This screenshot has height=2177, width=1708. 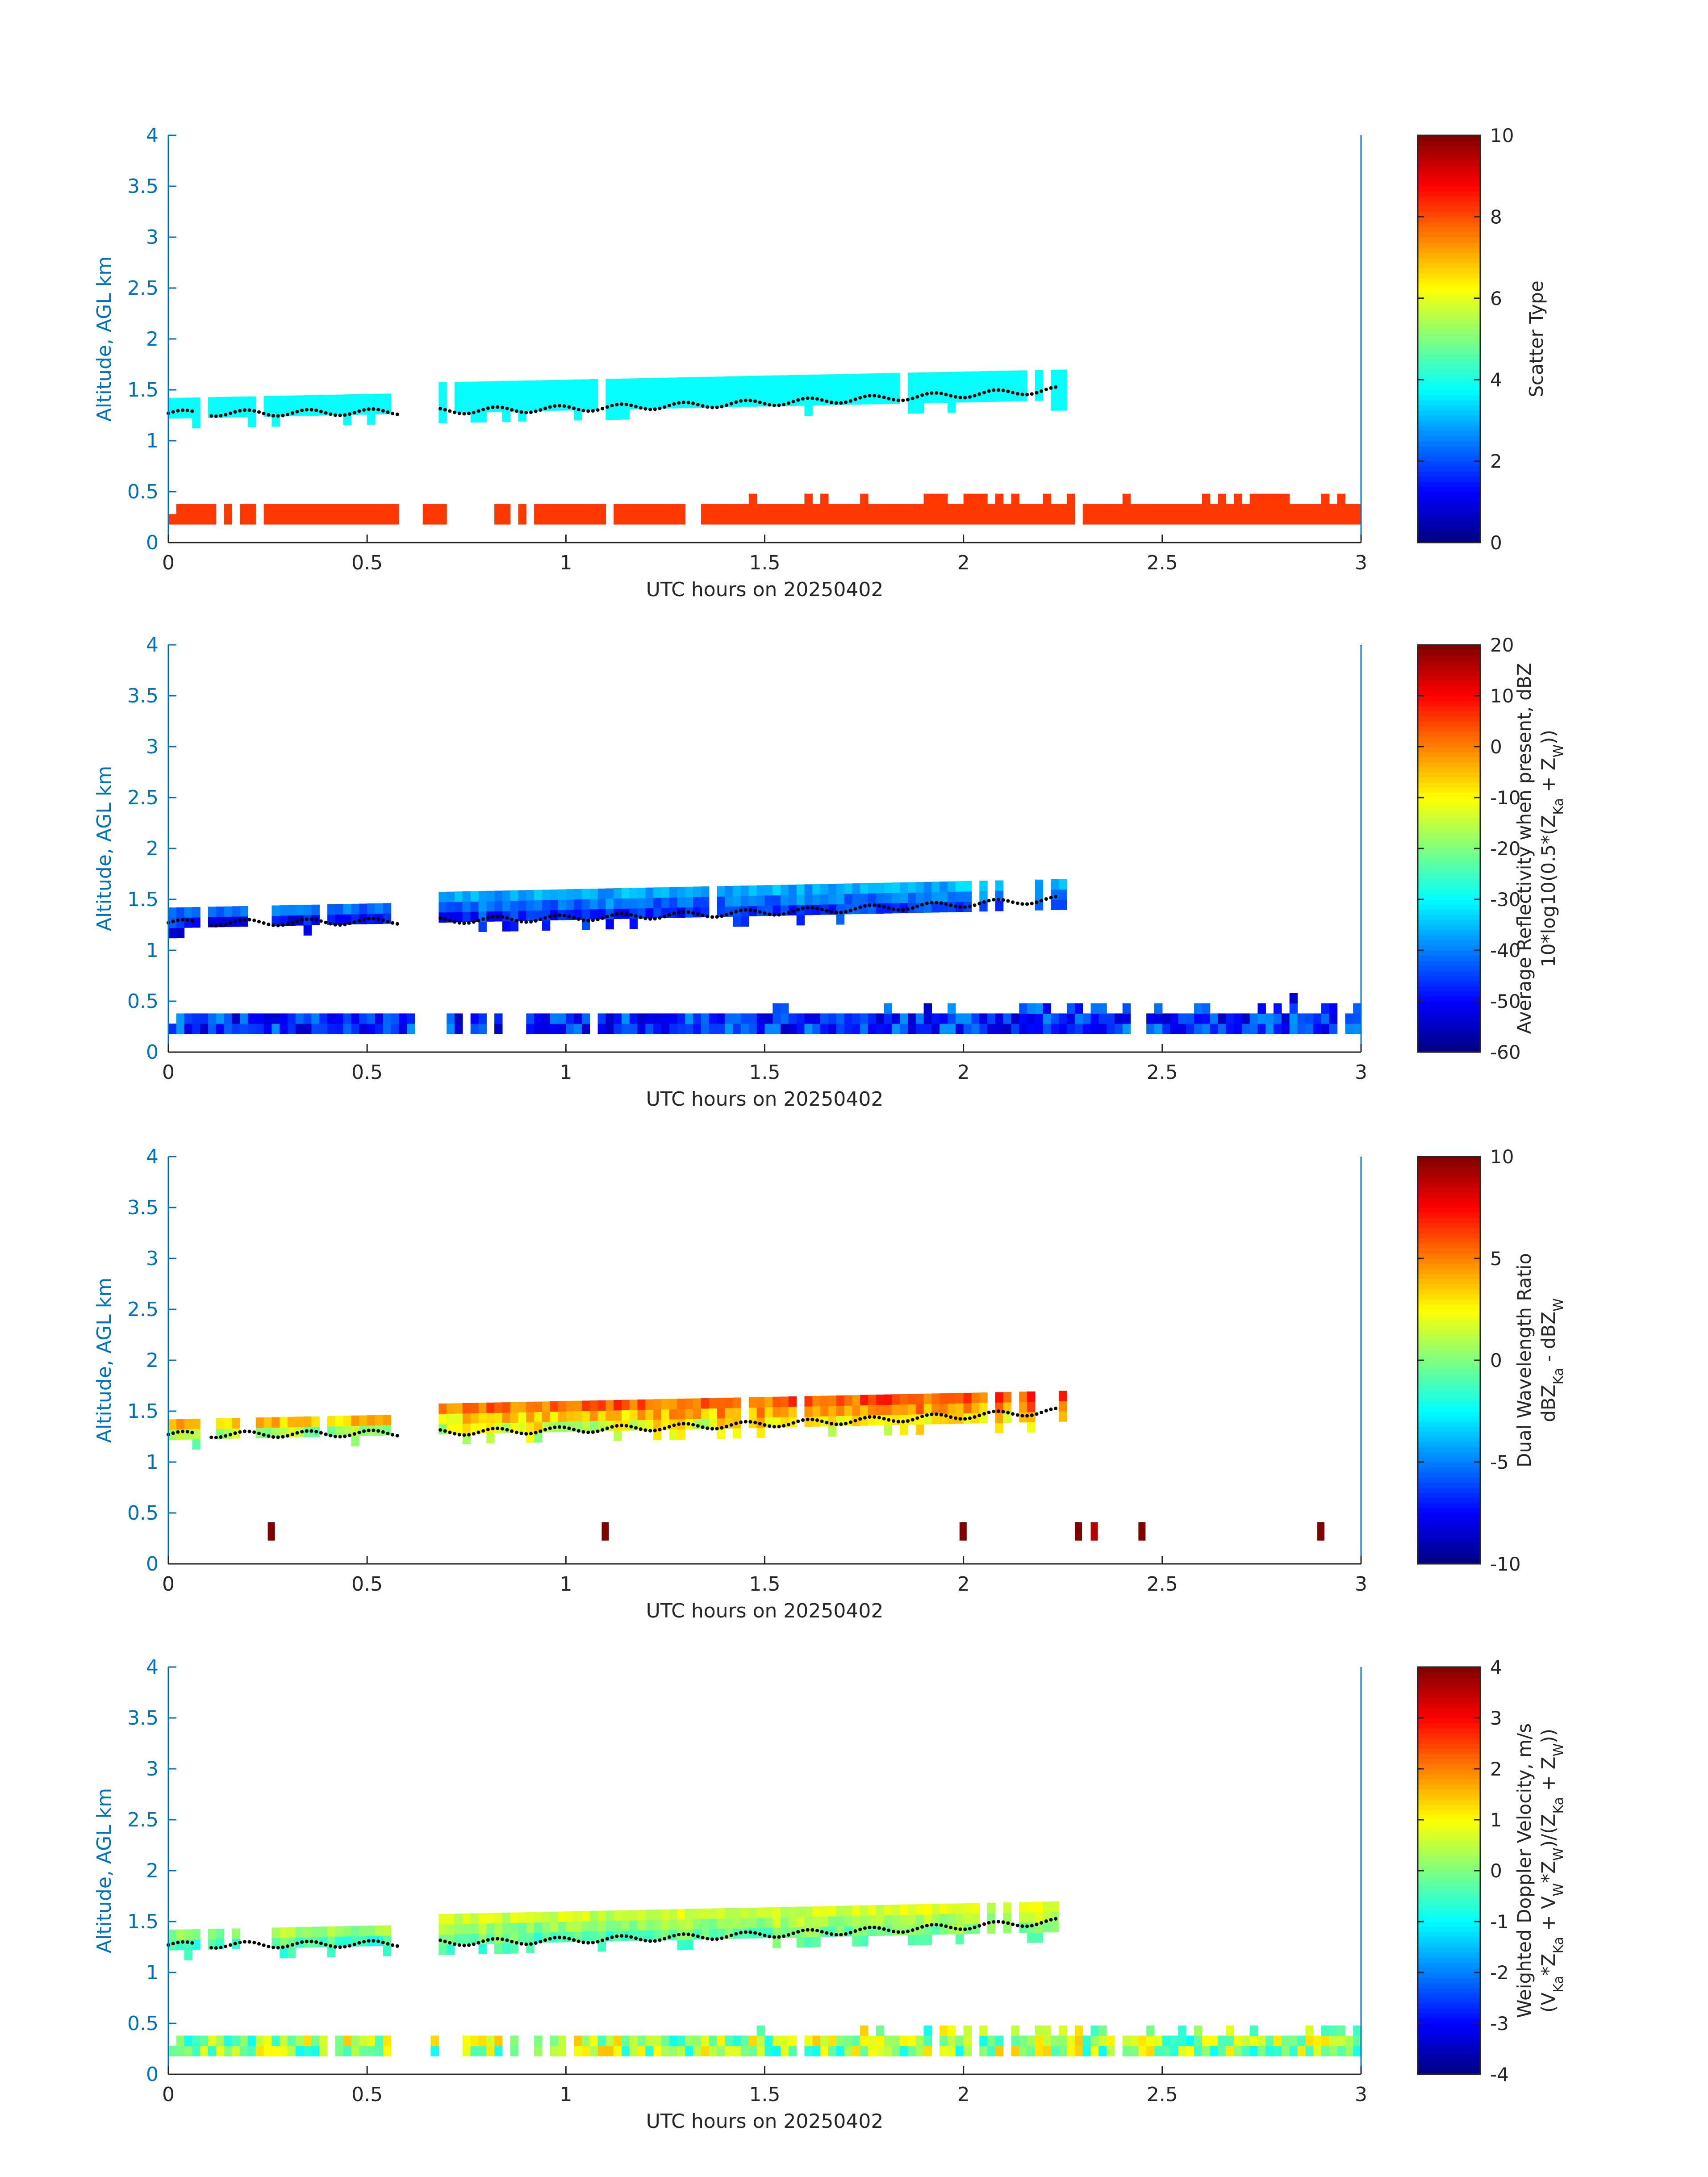 What do you see at coordinates (1496, 1259) in the screenshot?
I see `colorbar-tick-label: 5` at bounding box center [1496, 1259].